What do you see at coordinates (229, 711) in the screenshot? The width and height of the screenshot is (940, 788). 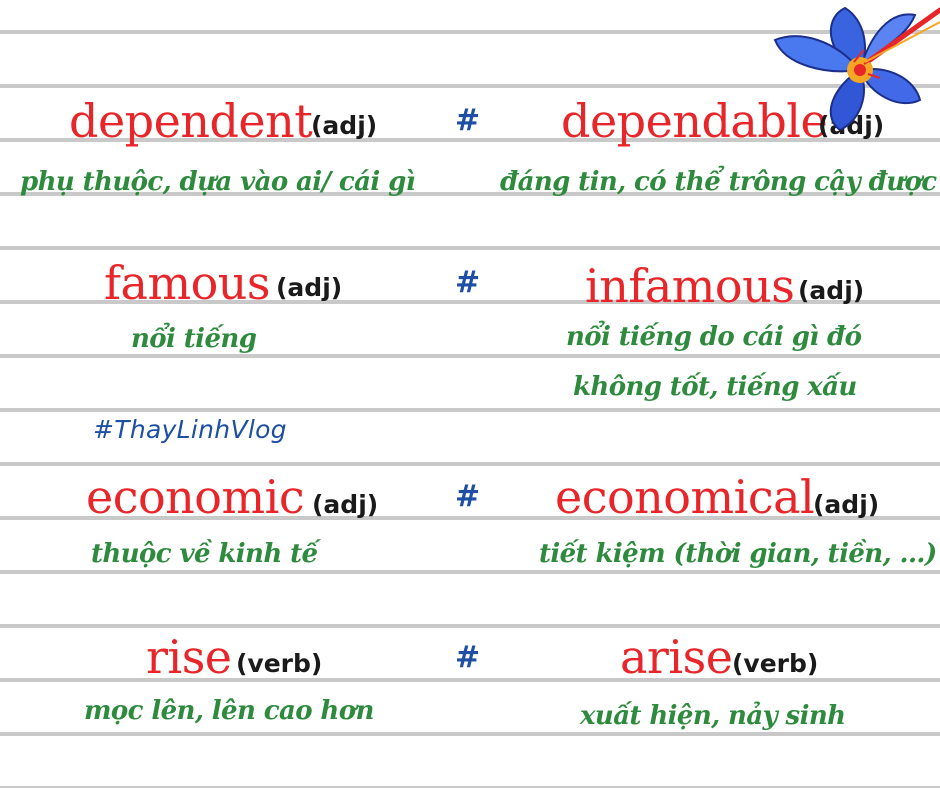 I see `pair-4-left-meaning: mọc lên, lên cao hơn` at bounding box center [229, 711].